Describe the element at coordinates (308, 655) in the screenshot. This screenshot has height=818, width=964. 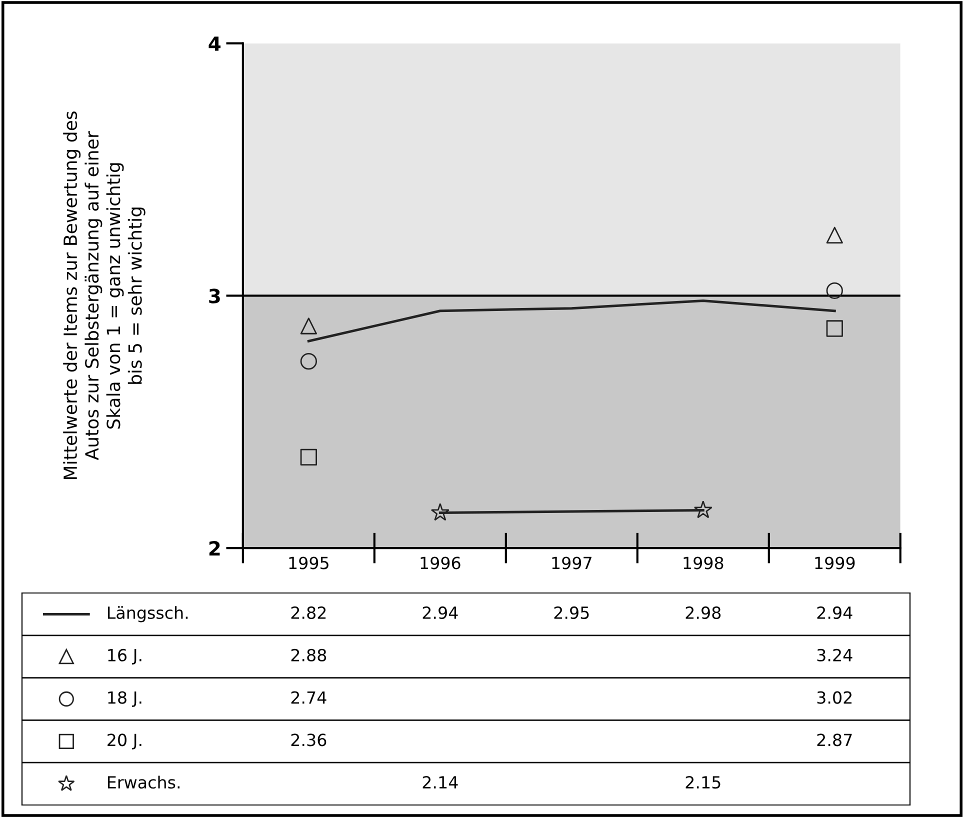
I see `data-label: 2.88` at that location.